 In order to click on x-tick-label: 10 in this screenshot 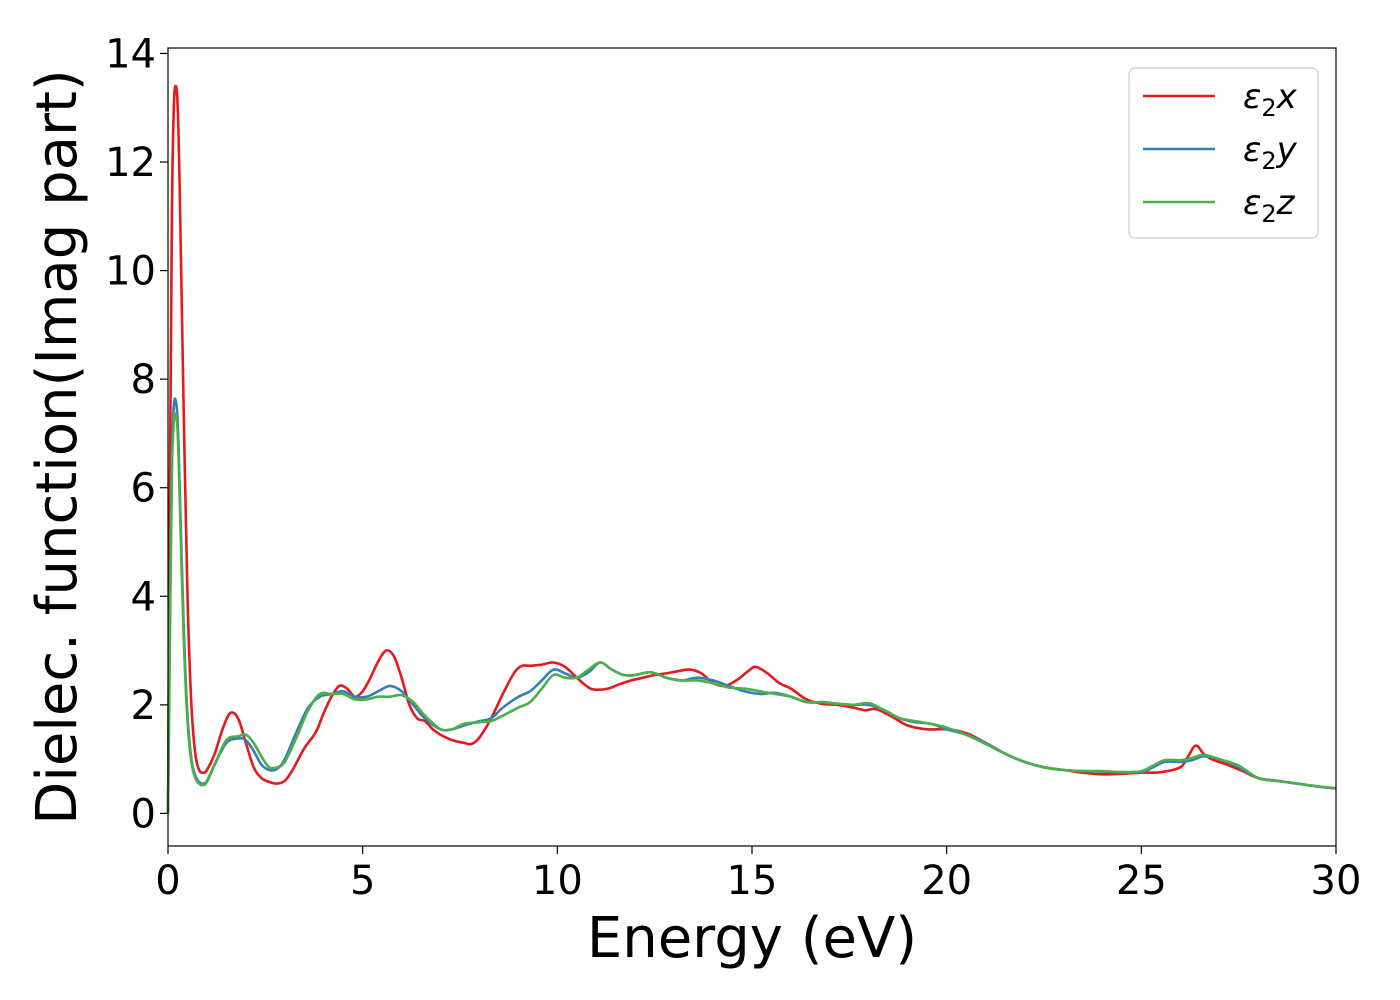, I will do `click(557, 881)`.